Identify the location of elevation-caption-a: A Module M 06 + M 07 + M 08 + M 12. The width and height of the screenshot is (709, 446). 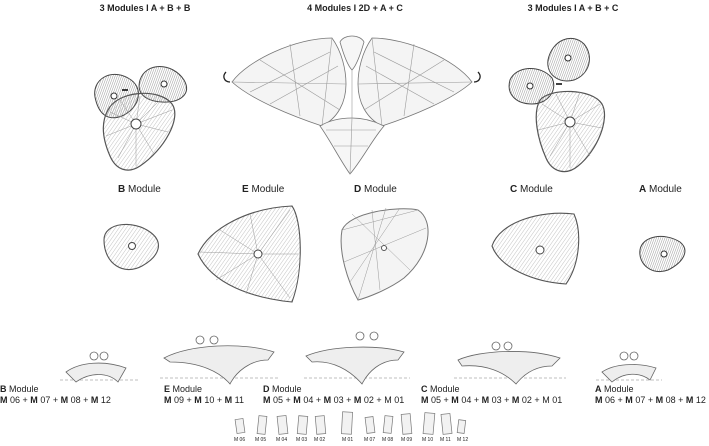
(650, 394).